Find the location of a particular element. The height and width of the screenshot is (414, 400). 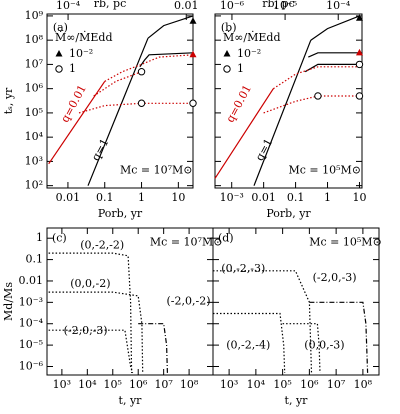

annotation: (a) is located at coordinates (60, 27).